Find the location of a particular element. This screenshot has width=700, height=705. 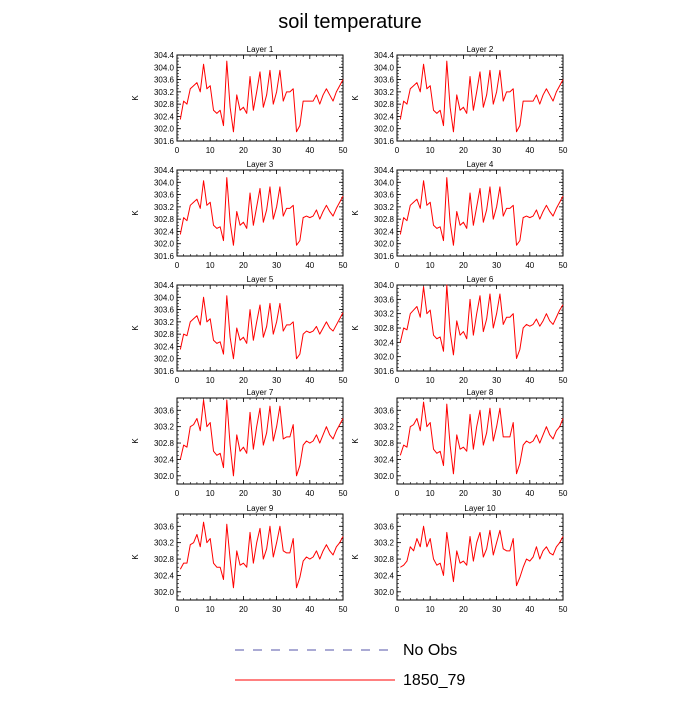

panel-title: Layer 9 is located at coordinates (260, 508).